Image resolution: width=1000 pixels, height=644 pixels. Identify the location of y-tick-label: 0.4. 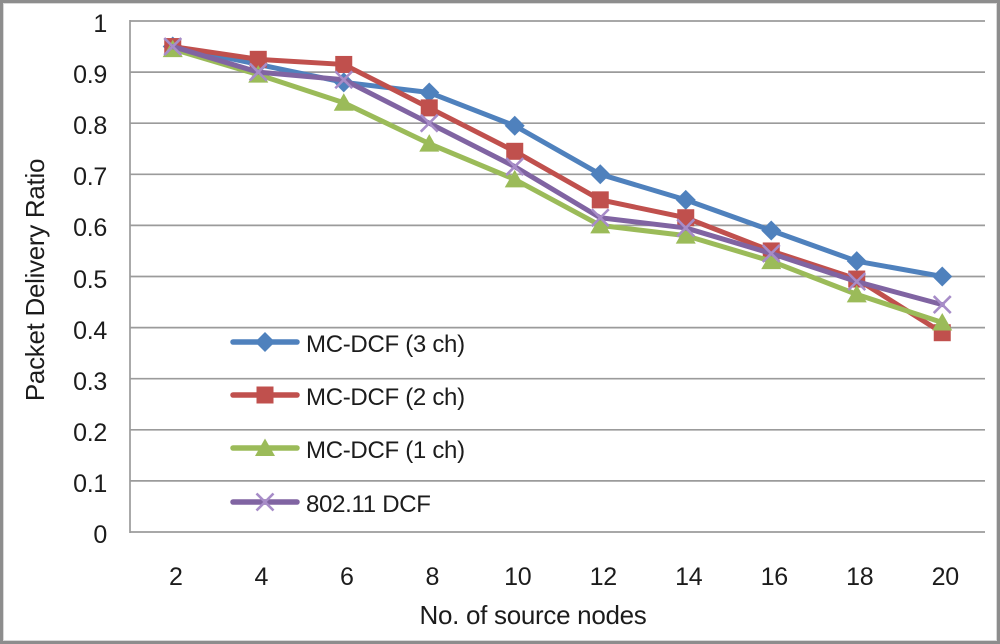
(90, 330).